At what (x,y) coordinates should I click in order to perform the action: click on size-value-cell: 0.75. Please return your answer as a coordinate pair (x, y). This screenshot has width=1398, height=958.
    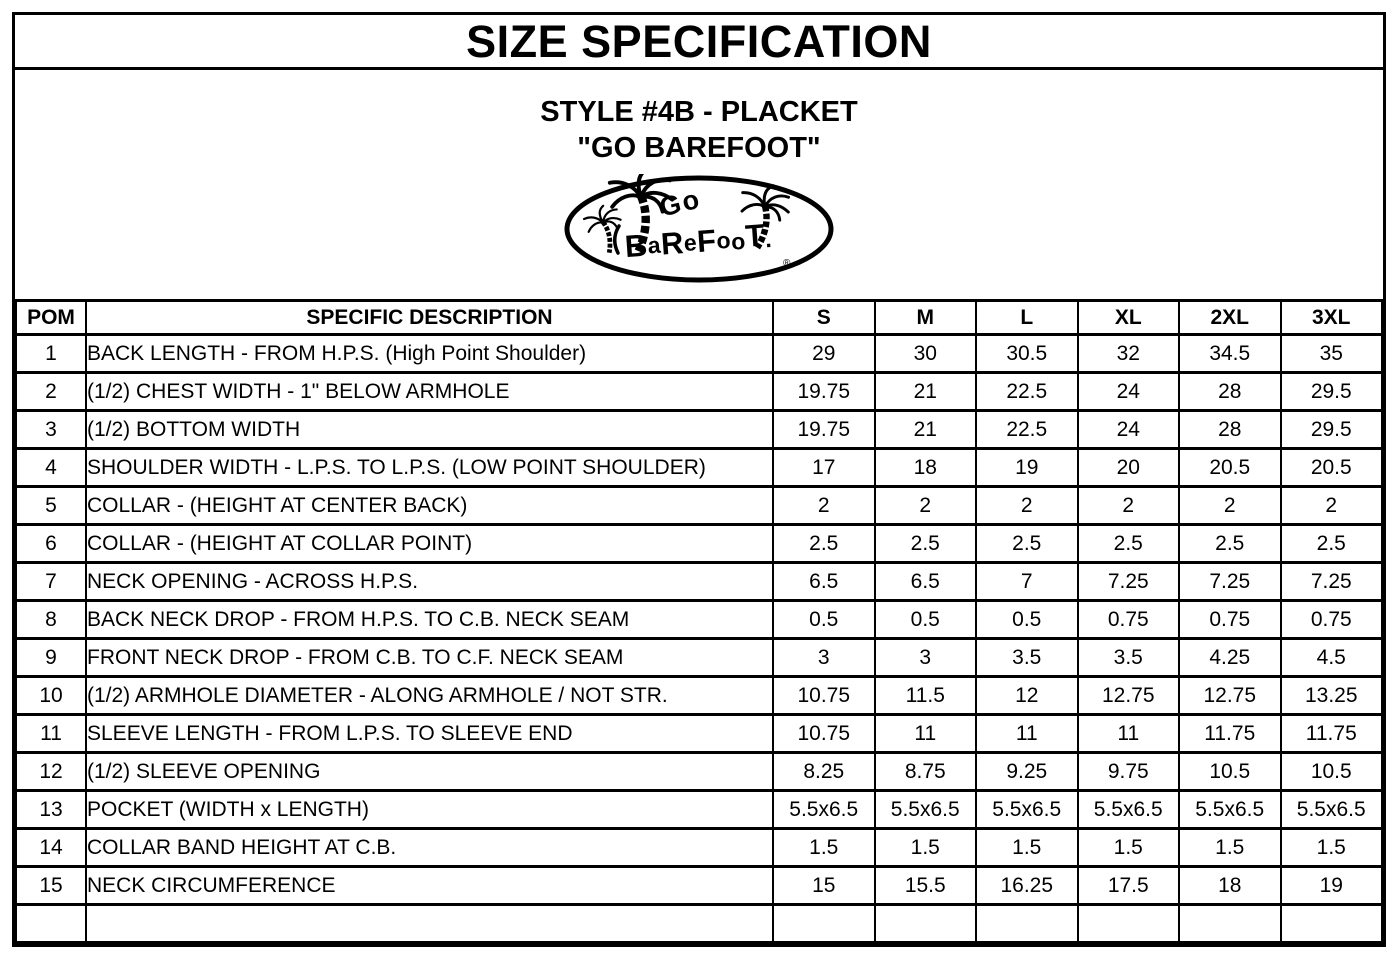
    Looking at the image, I should click on (1331, 619).